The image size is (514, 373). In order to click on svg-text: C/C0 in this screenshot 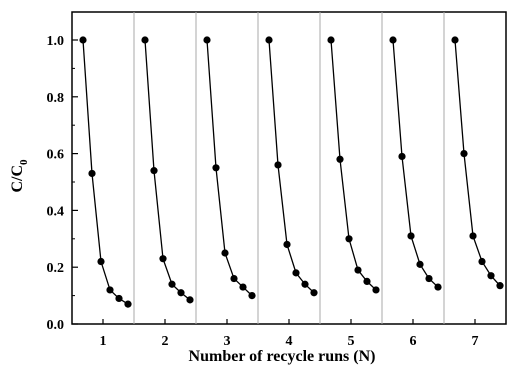, I will do `click(19, 176)`.